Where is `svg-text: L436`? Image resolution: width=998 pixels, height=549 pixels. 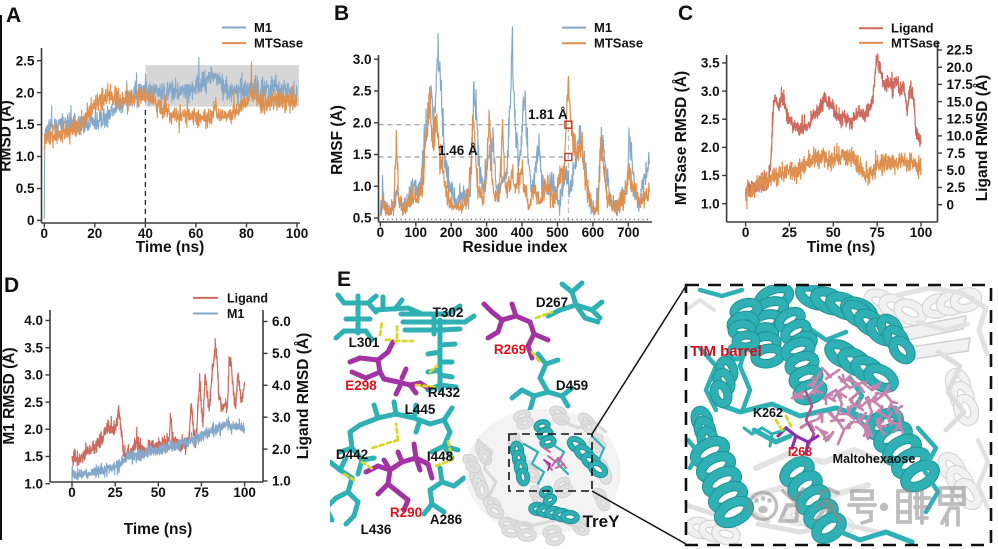 svg-text: L436 is located at coordinates (376, 529).